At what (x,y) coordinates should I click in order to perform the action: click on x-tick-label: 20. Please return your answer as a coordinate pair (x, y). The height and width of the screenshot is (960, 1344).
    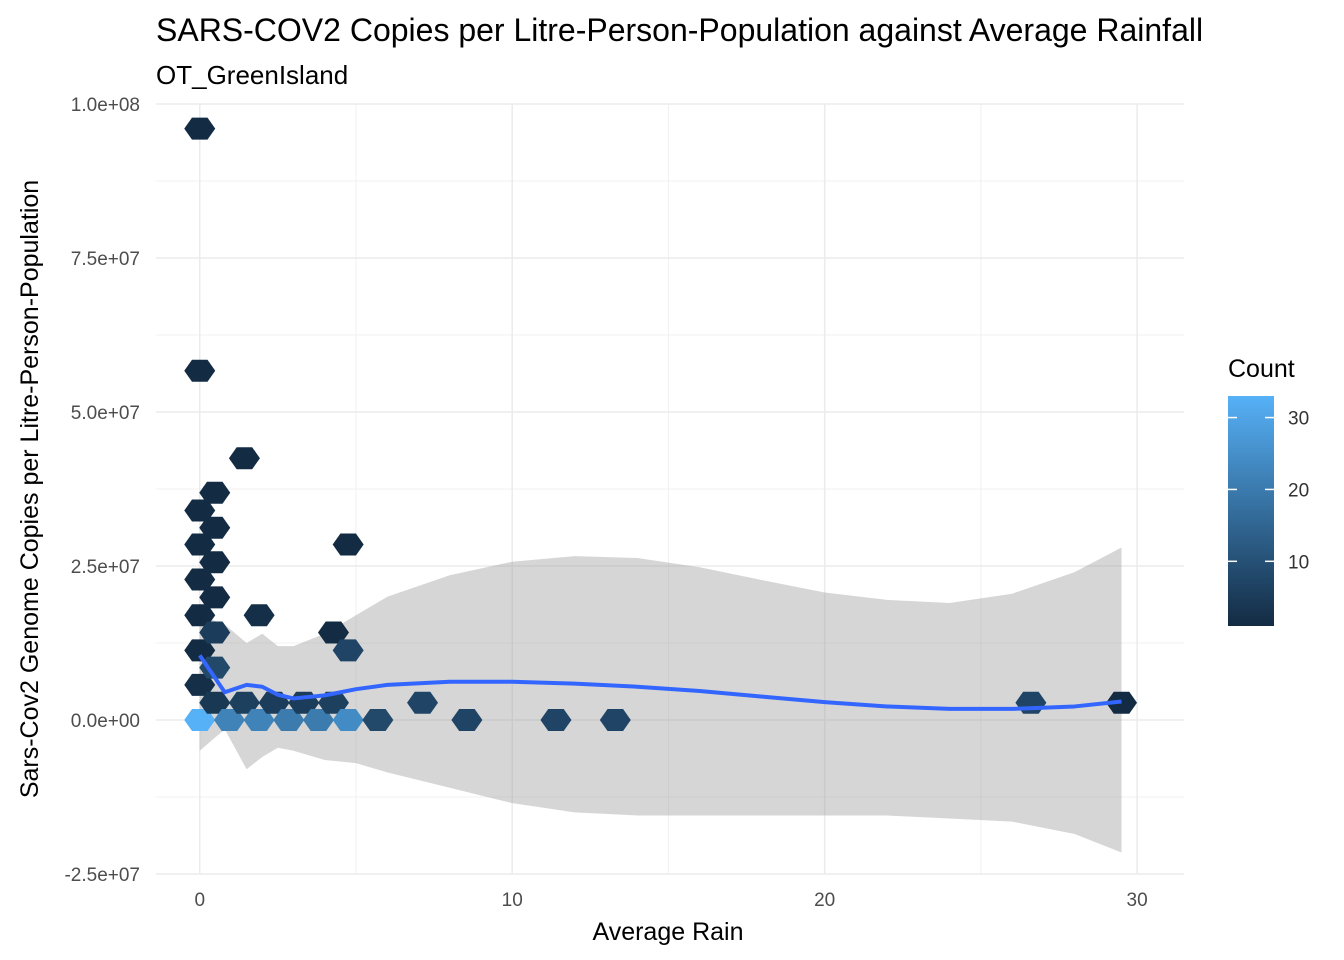
    Looking at the image, I should click on (824, 900).